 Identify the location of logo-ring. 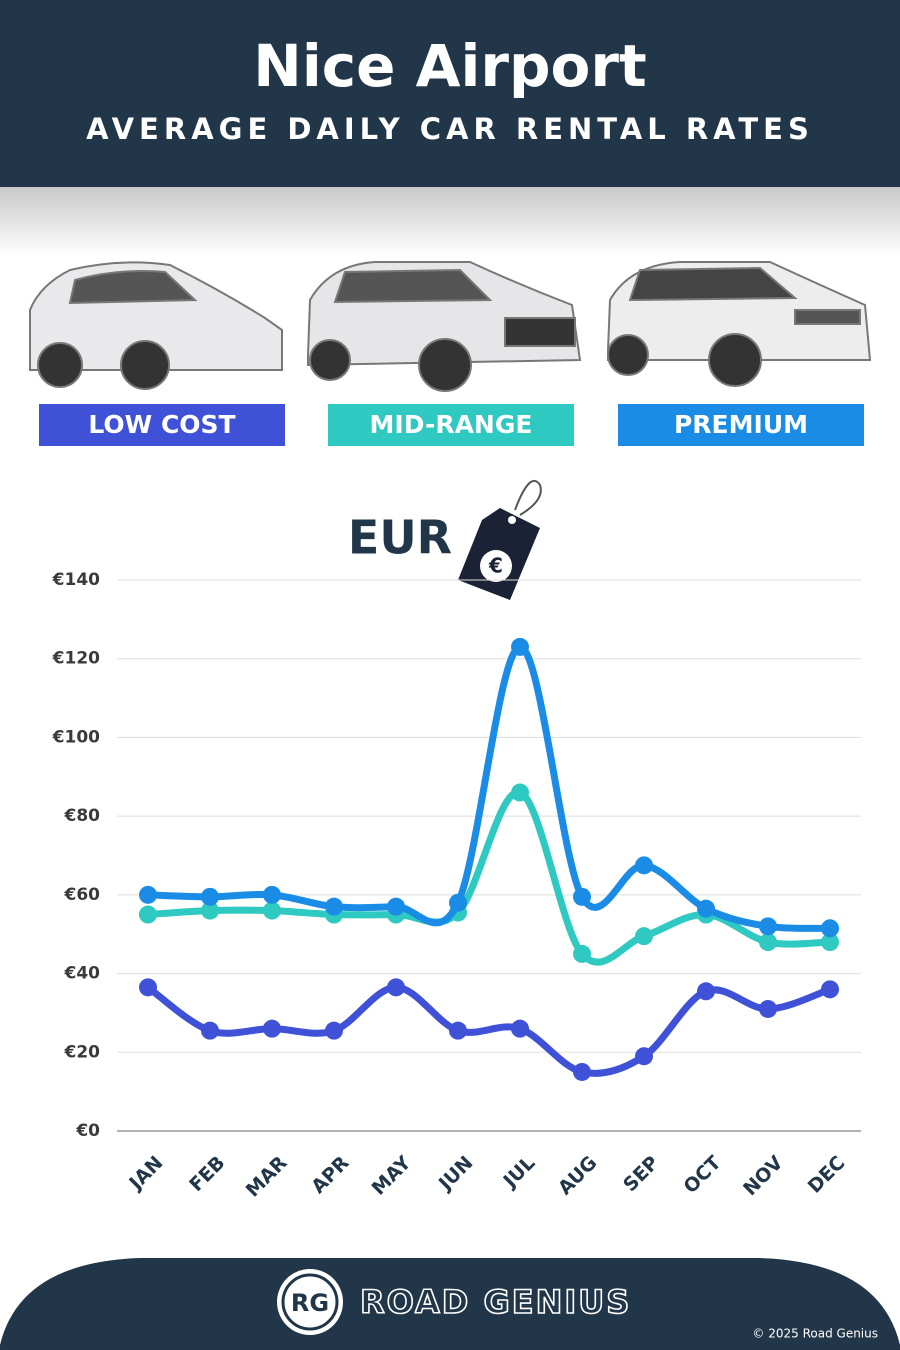
(310, 1302).